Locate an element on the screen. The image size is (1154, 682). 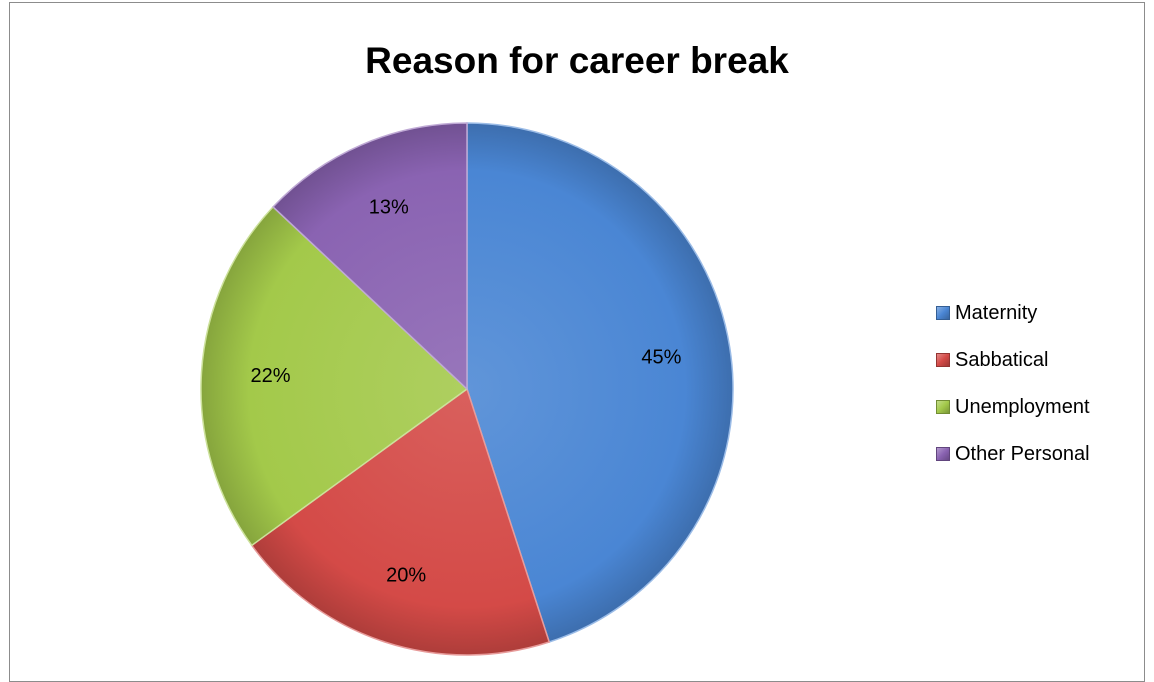
legend-item-unemployment: Unemployment is located at coordinates (1013, 407).